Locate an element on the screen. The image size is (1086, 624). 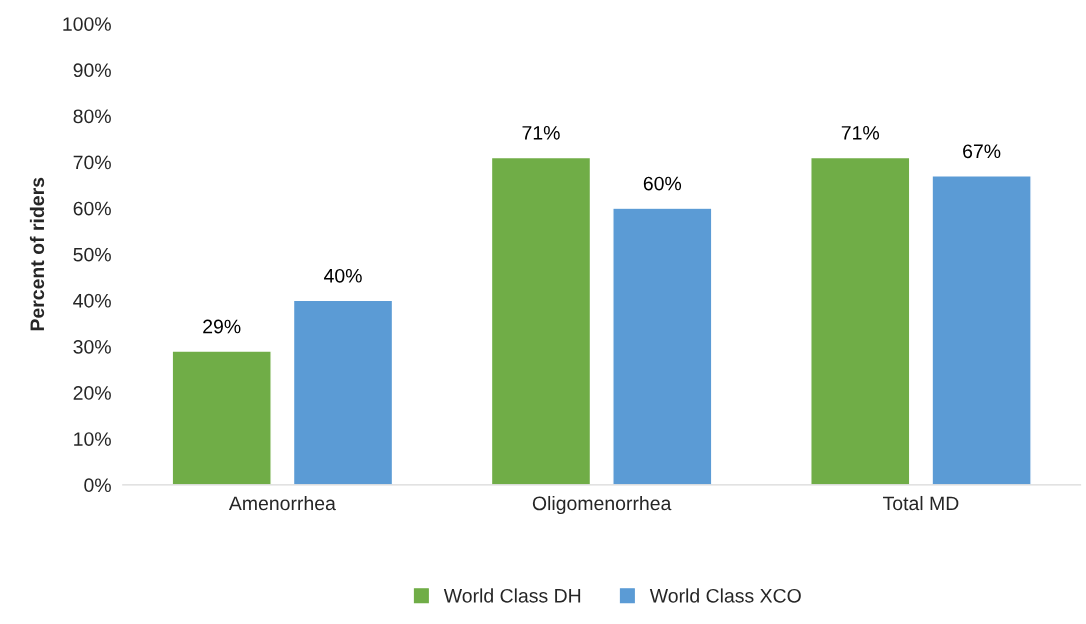
y-tick-label: 0% is located at coordinates (97, 485).